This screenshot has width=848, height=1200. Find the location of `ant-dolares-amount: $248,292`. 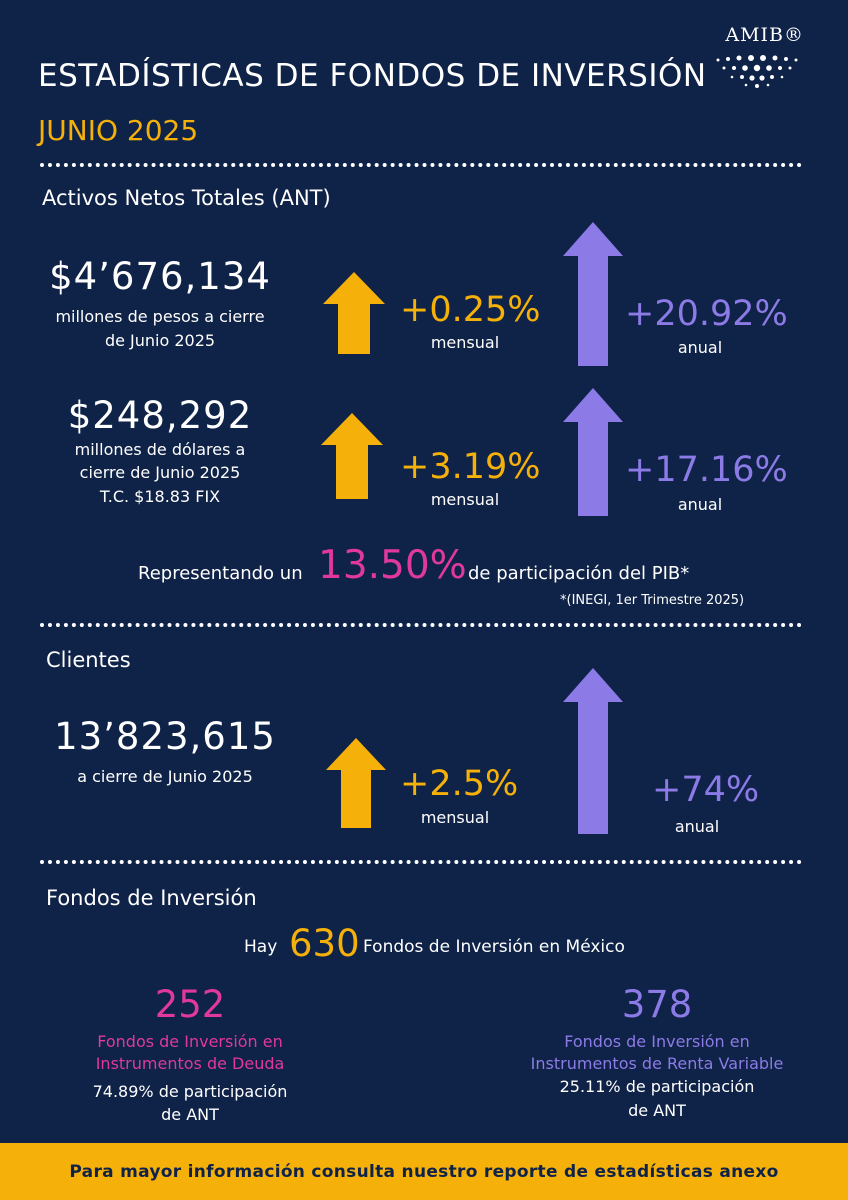

ant-dolares-amount: $248,292 is located at coordinates (160, 415).